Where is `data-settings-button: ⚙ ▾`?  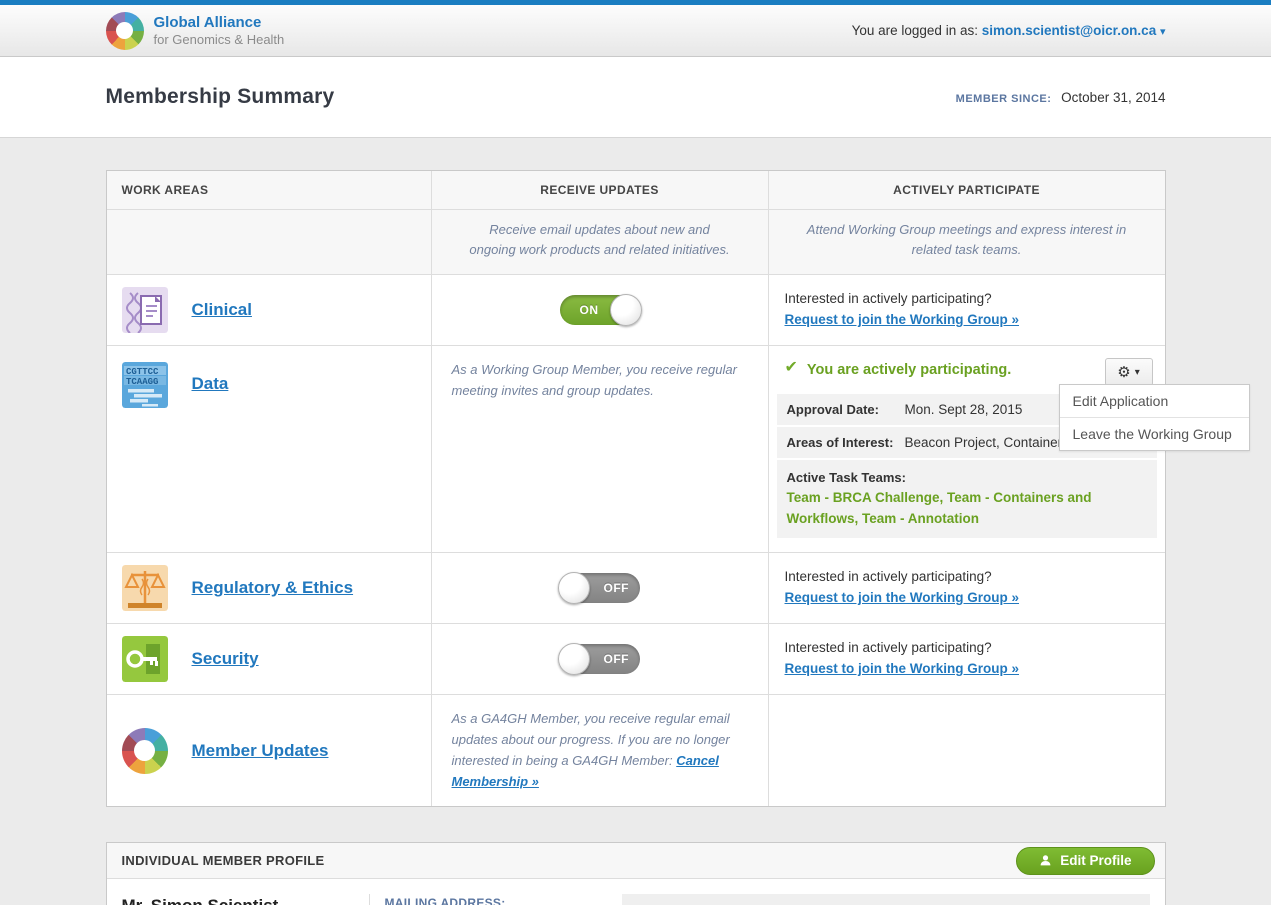 data-settings-button: ⚙ ▾ is located at coordinates (1128, 372).